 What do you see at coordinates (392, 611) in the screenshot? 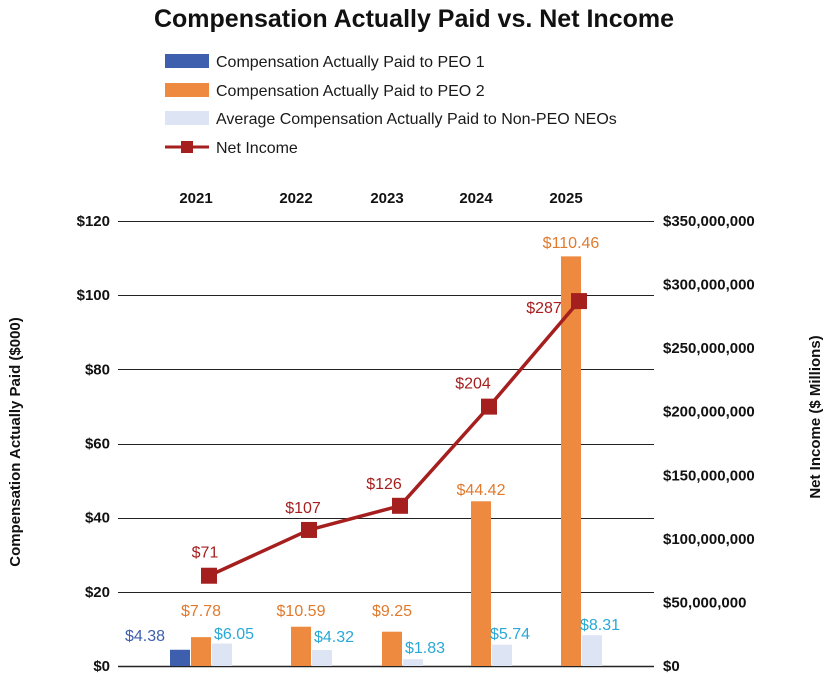
I see `data-label-peo2: $9.25` at bounding box center [392, 611].